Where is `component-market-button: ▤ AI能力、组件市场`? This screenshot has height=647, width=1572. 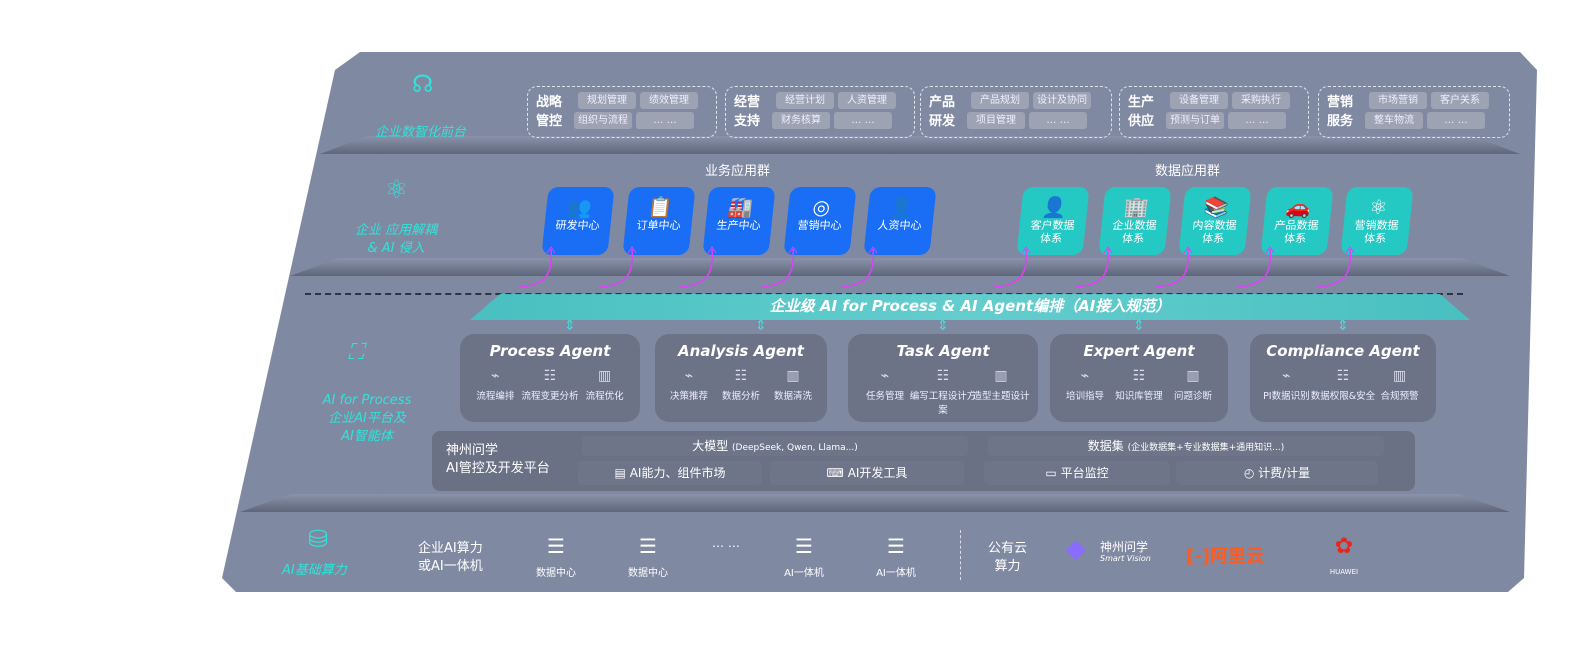
component-market-button: ▤ AI能力、组件市场 is located at coordinates (670, 473).